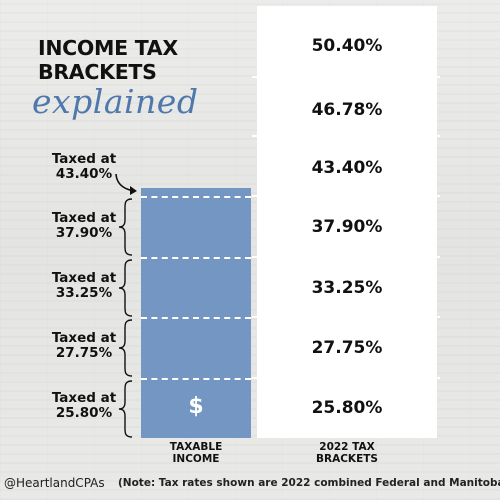  I want to click on taxed-at-label: Taxed at 33.25%, so click(84, 286).